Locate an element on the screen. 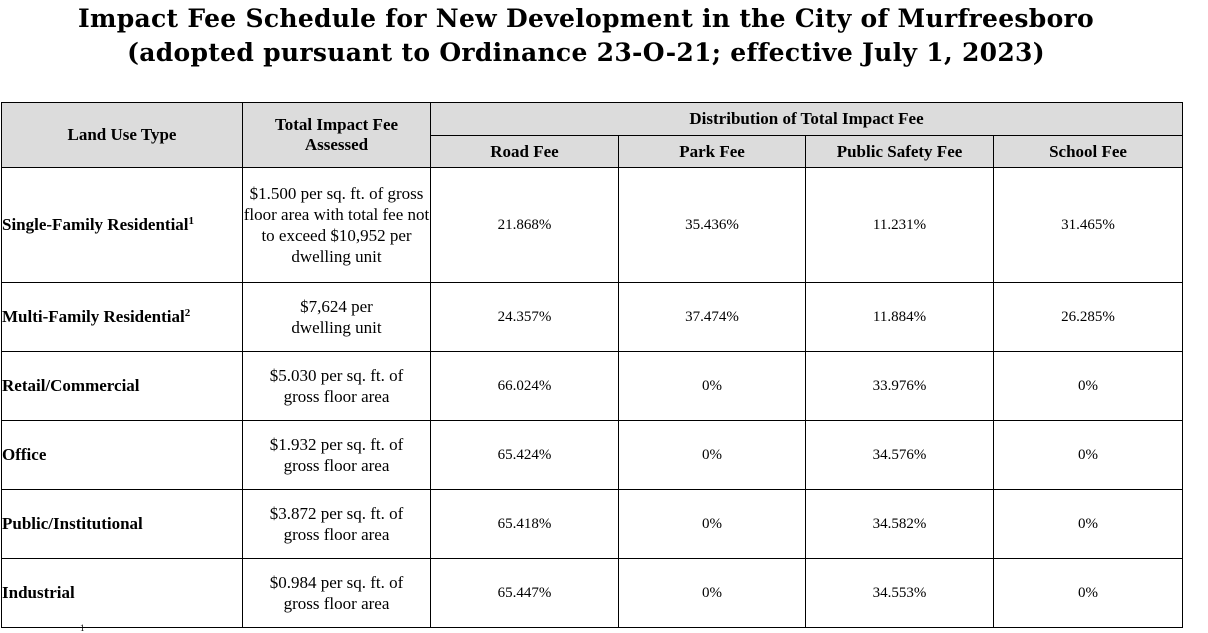  land-use-label: Retail/Commercial is located at coordinates (71, 385).